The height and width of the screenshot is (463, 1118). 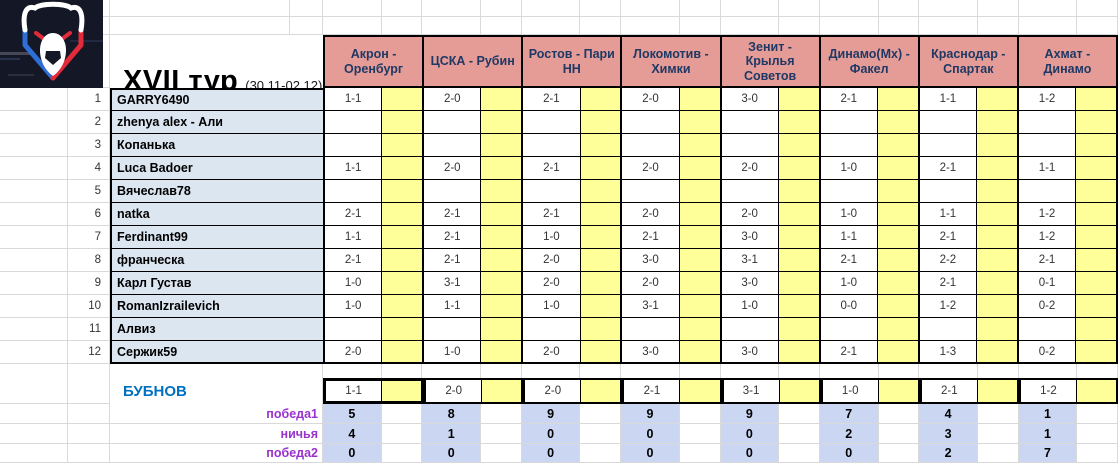 I want to click on stat-value-cell: 1, so click(x=1048, y=434).